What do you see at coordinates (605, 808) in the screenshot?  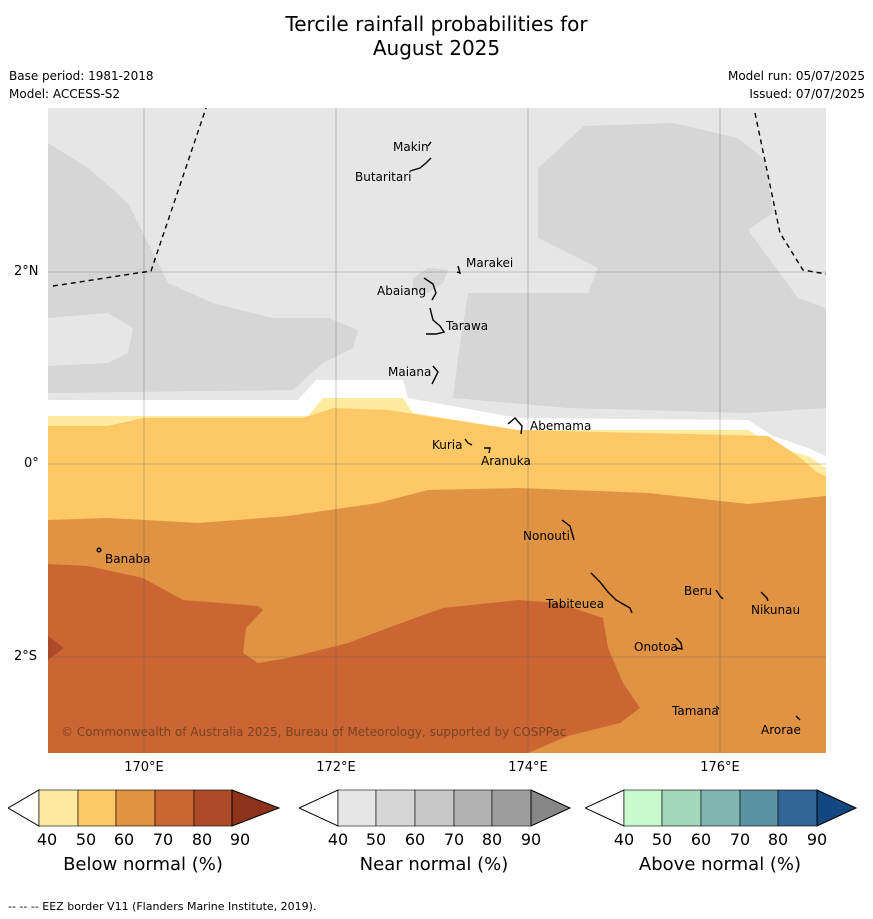 I see `colorbar-above-low-cap` at bounding box center [605, 808].